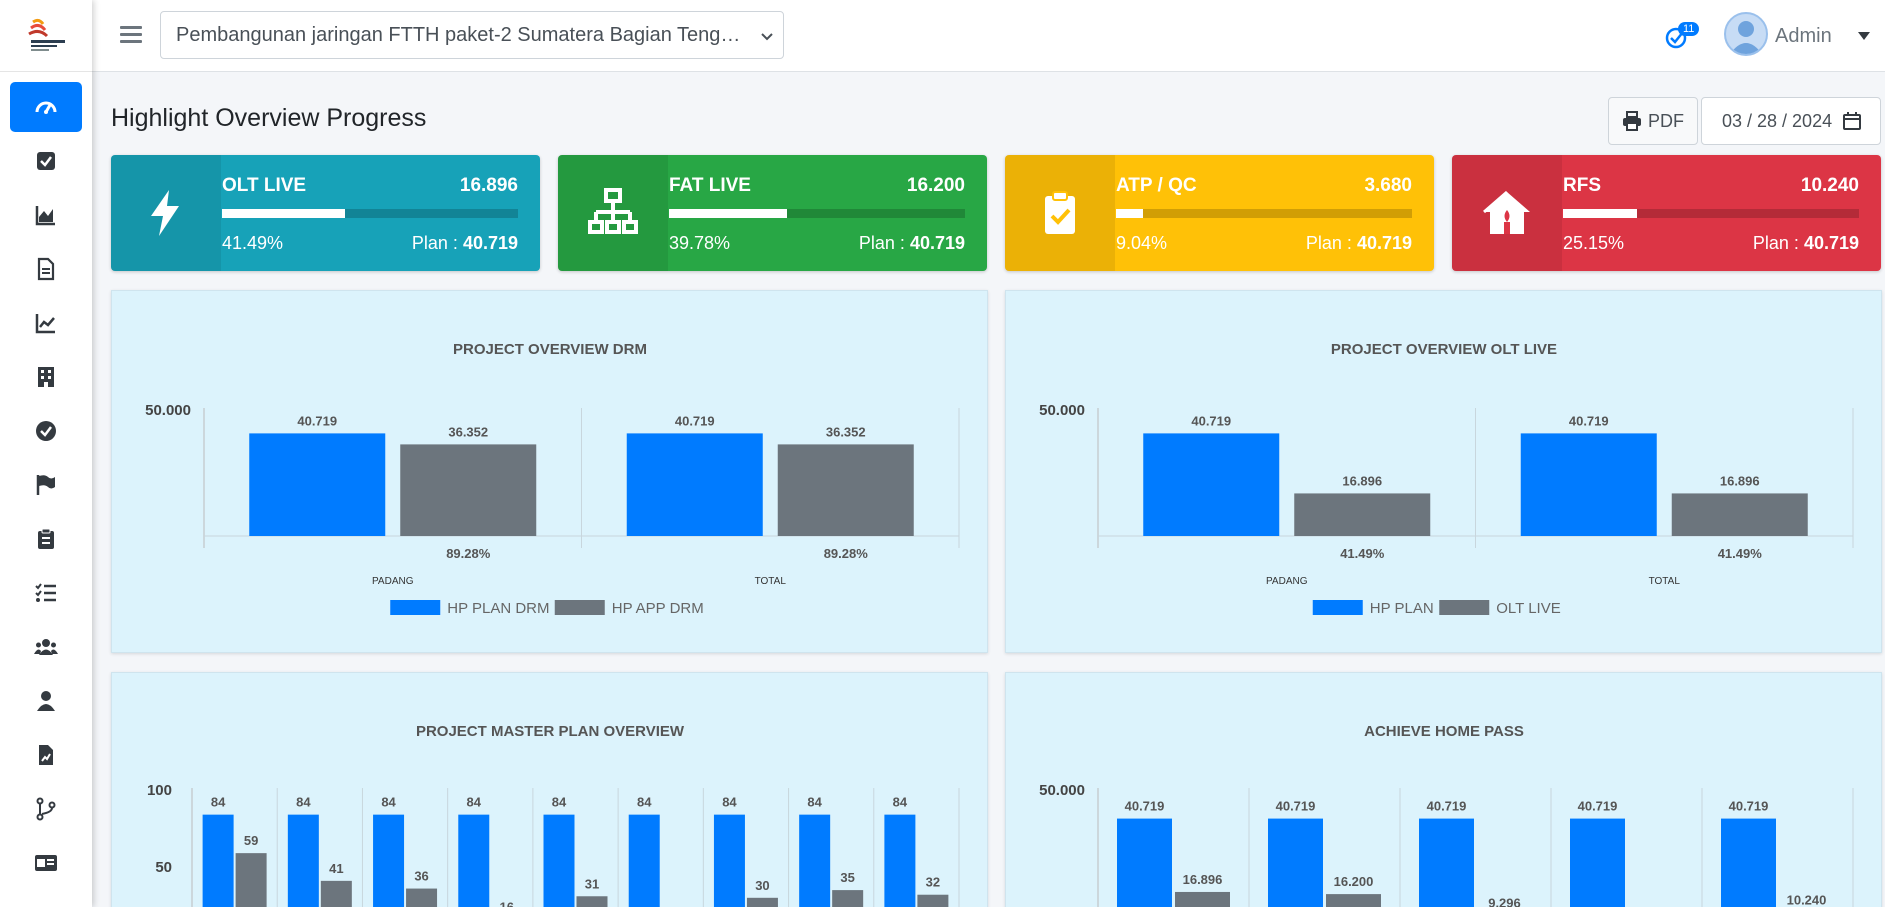 The width and height of the screenshot is (1885, 907). What do you see at coordinates (283, 213) in the screenshot?
I see `stat-progress-fill` at bounding box center [283, 213].